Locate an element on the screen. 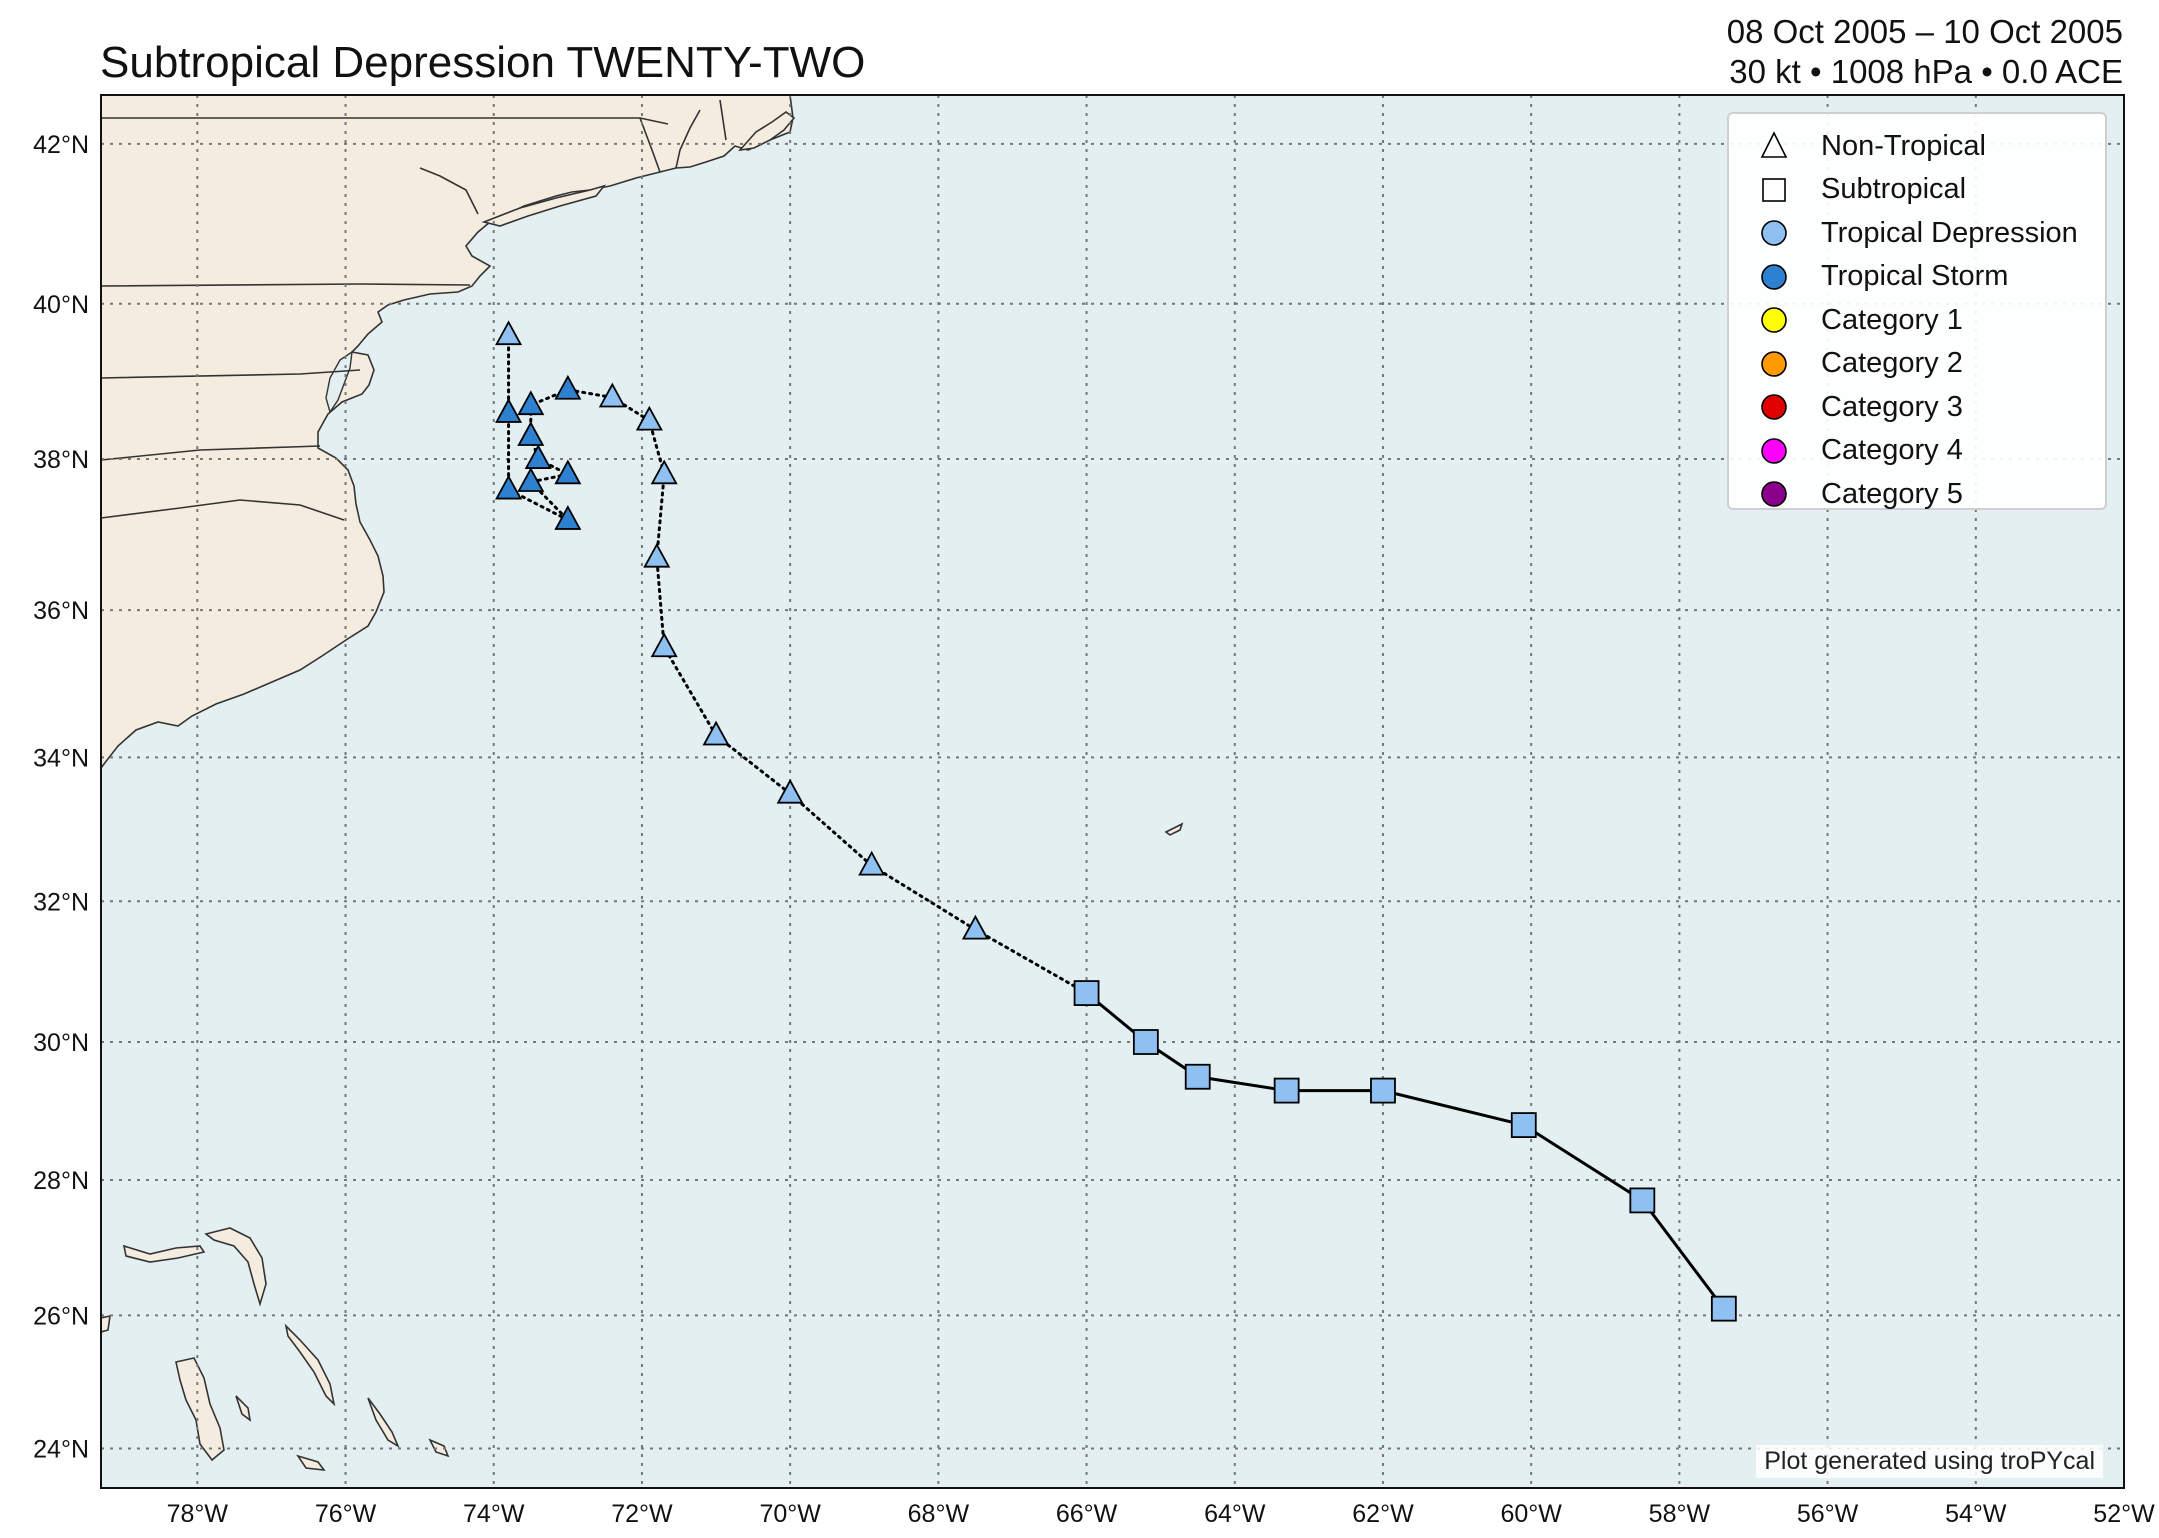  legend-item: Category 3 is located at coordinates (1860, 407).